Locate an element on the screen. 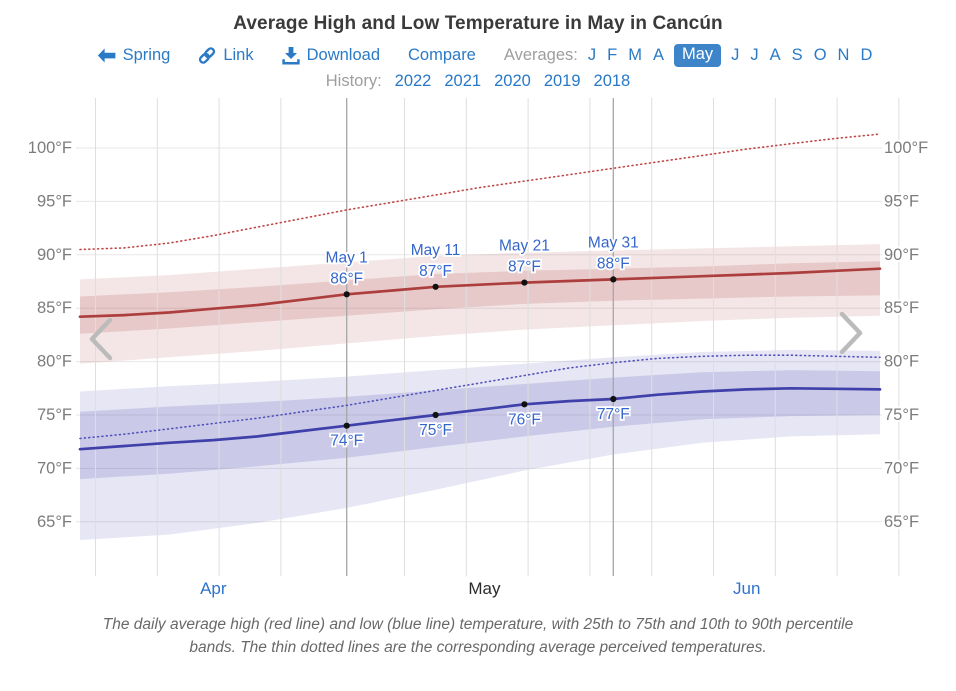 The height and width of the screenshot is (691, 956). perceived-high-line is located at coordinates (480, 192).